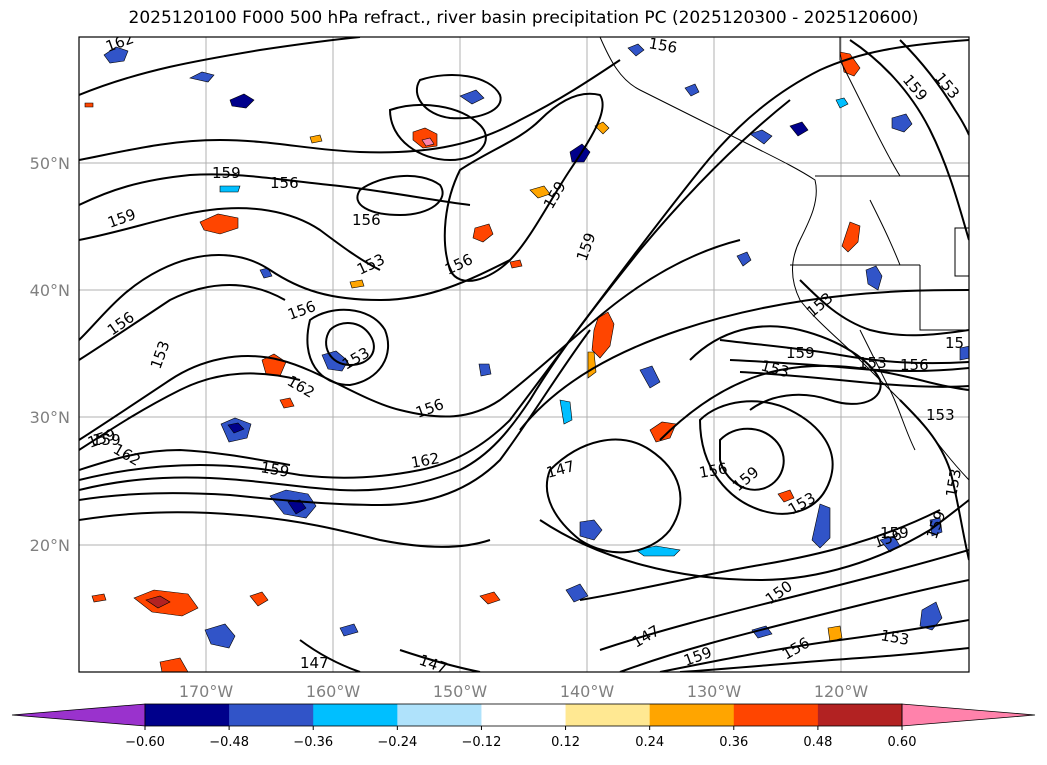 The image size is (1047, 765). Describe the element at coordinates (50, 163) in the screenshot. I see `lat-label-50n: 50°N` at that location.